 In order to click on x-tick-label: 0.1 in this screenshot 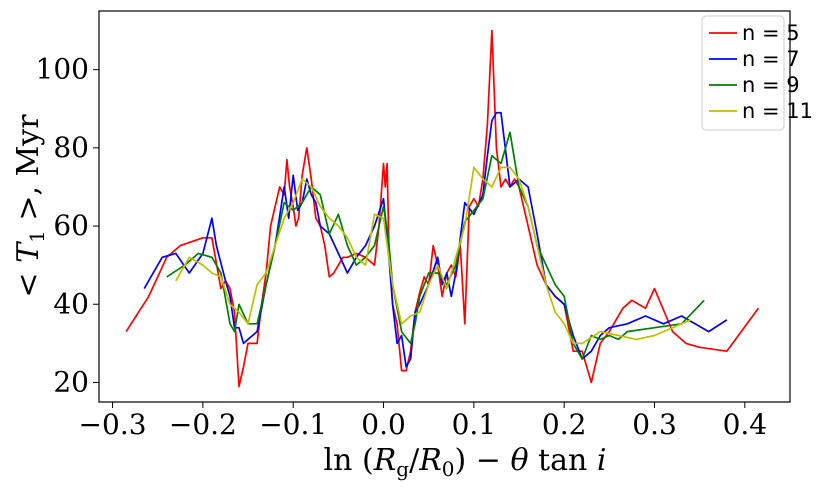, I will do `click(474, 424)`.